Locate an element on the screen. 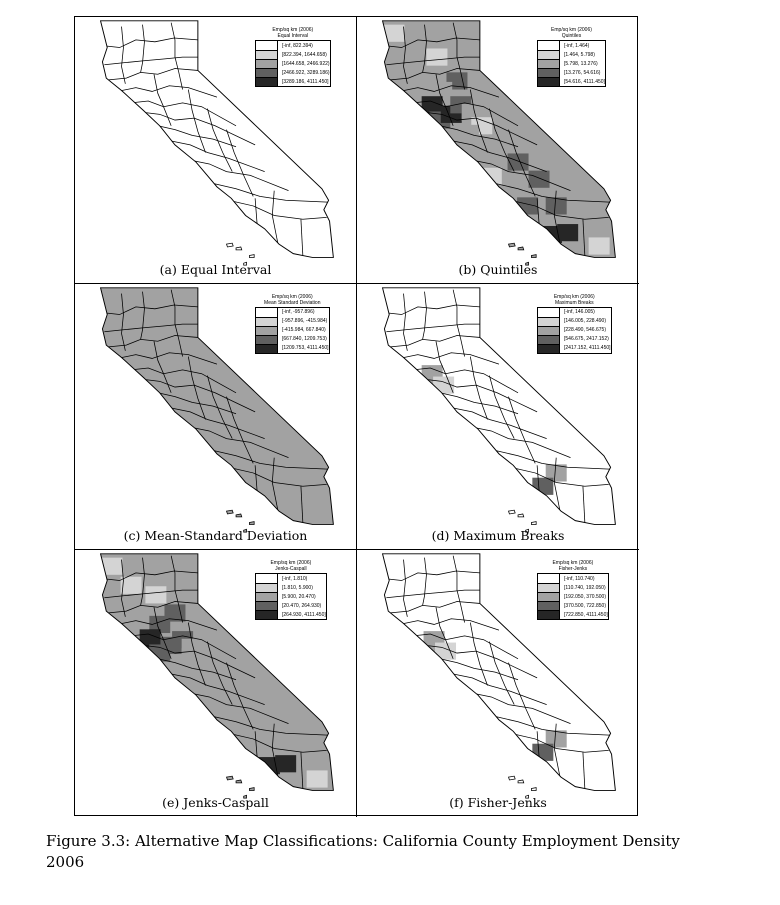 The image size is (780, 905). legend-class-label: [-inf, -957.896) is located at coordinates (298, 312).